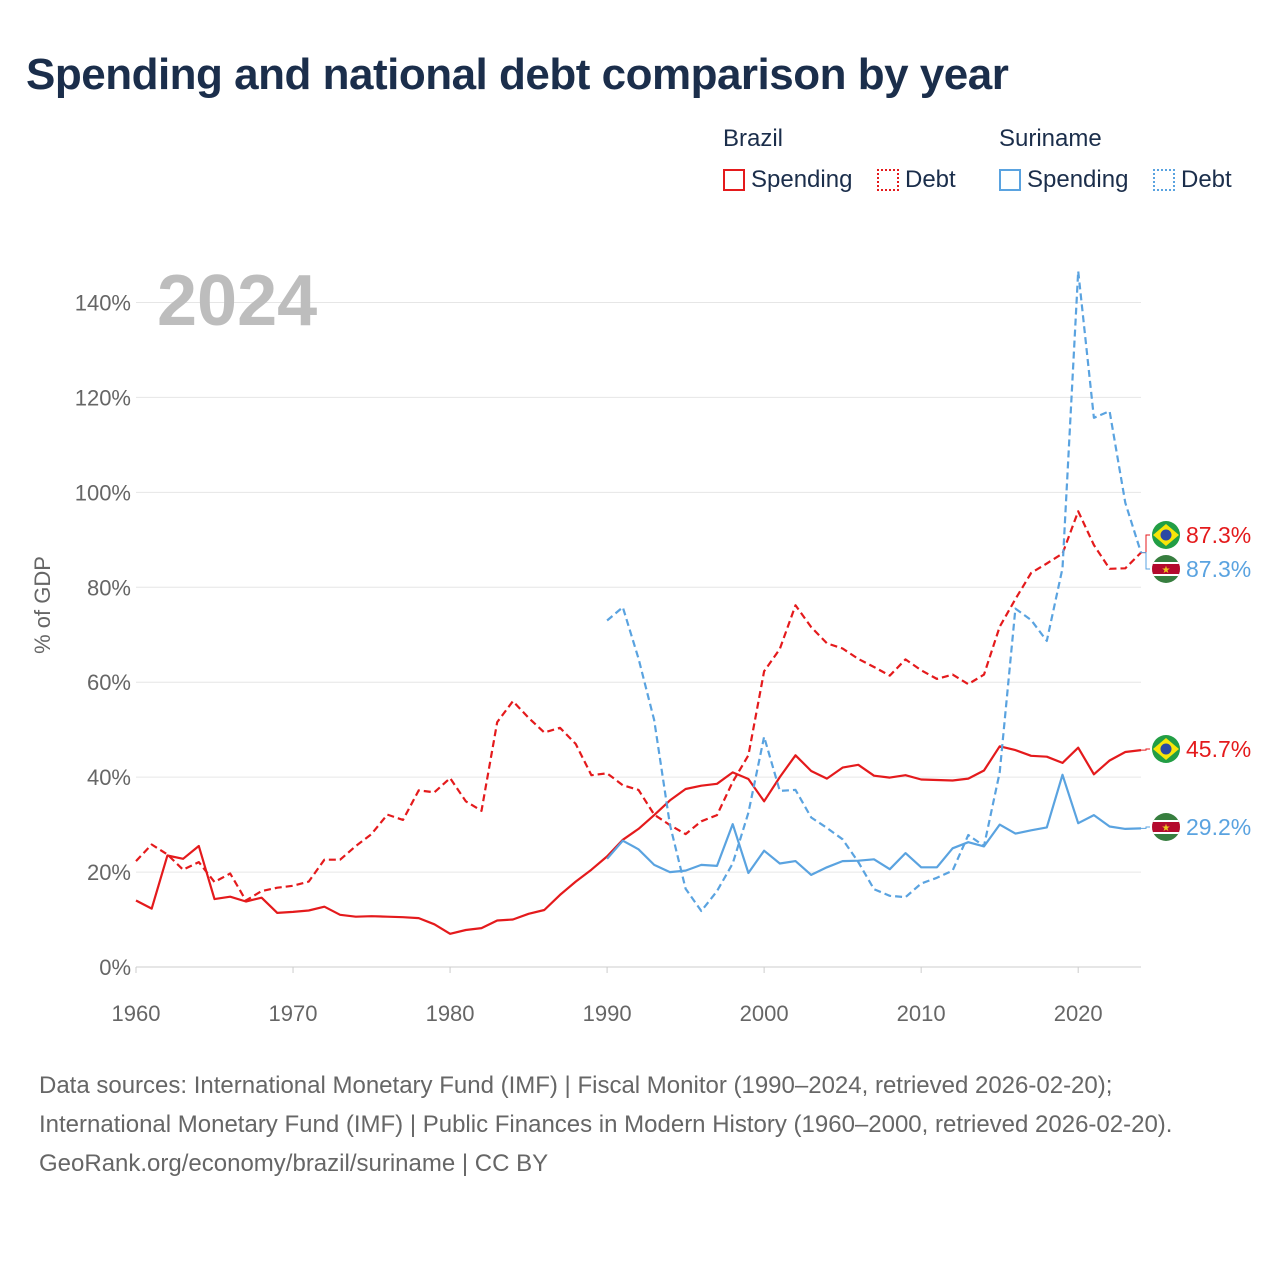 This screenshot has height=1280, width=1280. What do you see at coordinates (293, 1013) in the screenshot?
I see `x-tick-label: 1970` at bounding box center [293, 1013].